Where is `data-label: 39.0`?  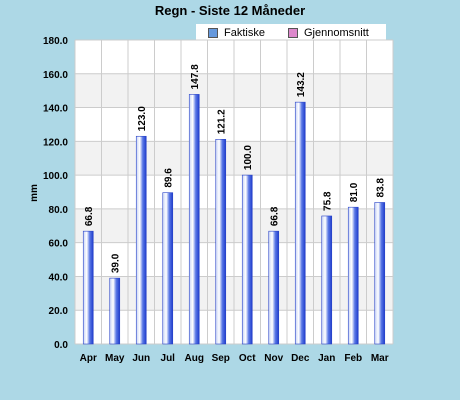
data-label: 39.0 is located at coordinates (116, 263).